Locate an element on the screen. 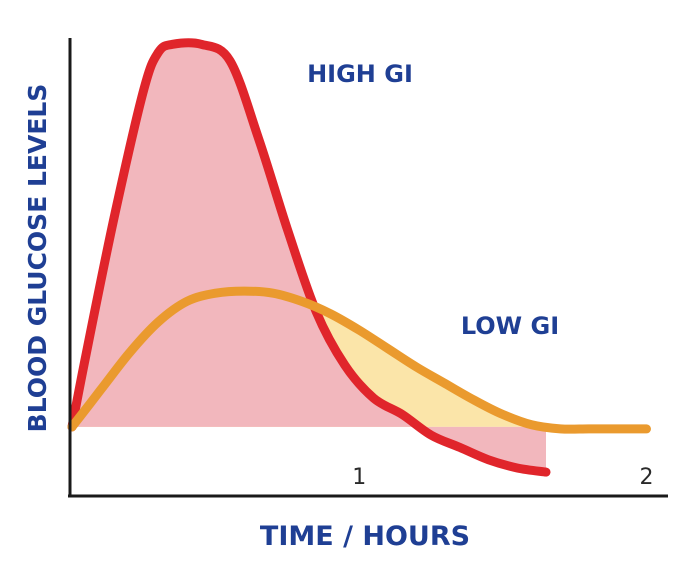 The image size is (674, 564). x-tick-label: 1 is located at coordinates (359, 477).